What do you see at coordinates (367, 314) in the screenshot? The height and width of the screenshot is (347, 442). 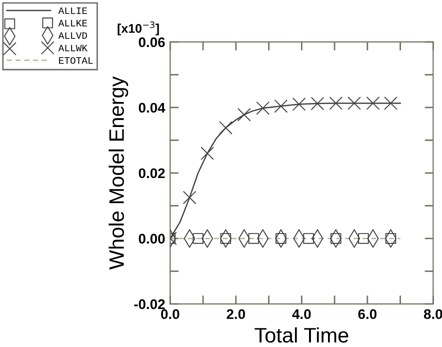 I see `x-tick-label: 6.0` at bounding box center [367, 314].